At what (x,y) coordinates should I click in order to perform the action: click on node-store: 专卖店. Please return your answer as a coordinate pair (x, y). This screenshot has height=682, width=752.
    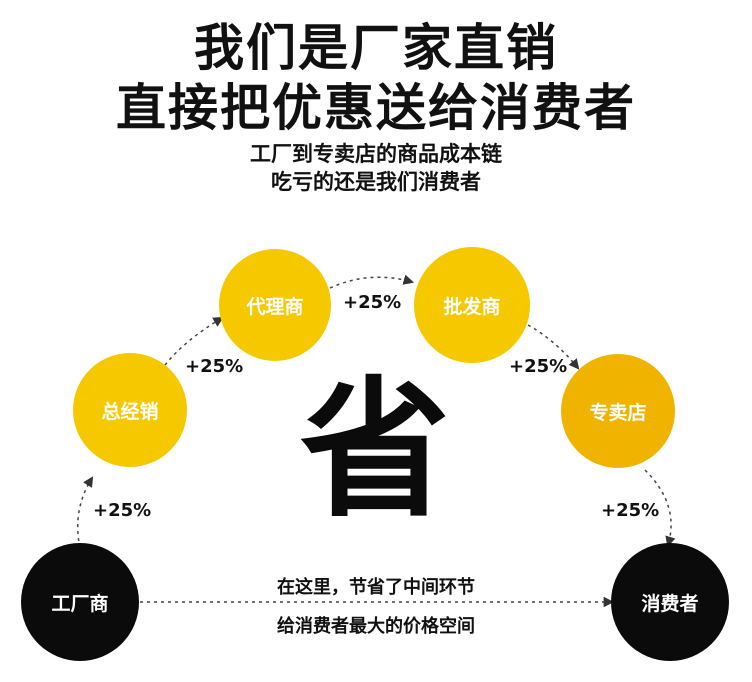
    Looking at the image, I should click on (618, 411).